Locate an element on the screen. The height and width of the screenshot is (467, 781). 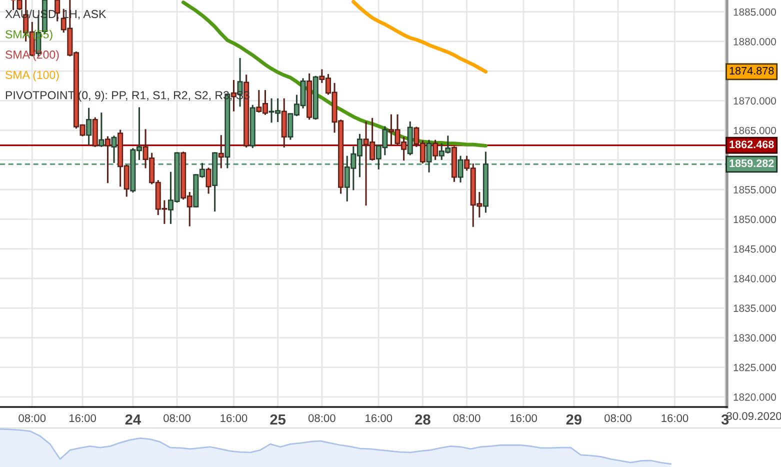
y-tick-label: 1840.000 is located at coordinates (755, 278).